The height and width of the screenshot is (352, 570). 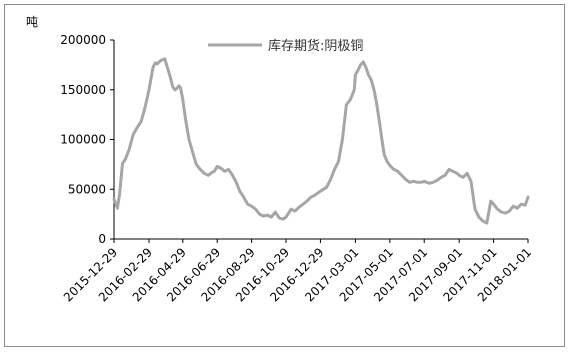 I want to click on y-tick-label: 200000, so click(x=83, y=40).